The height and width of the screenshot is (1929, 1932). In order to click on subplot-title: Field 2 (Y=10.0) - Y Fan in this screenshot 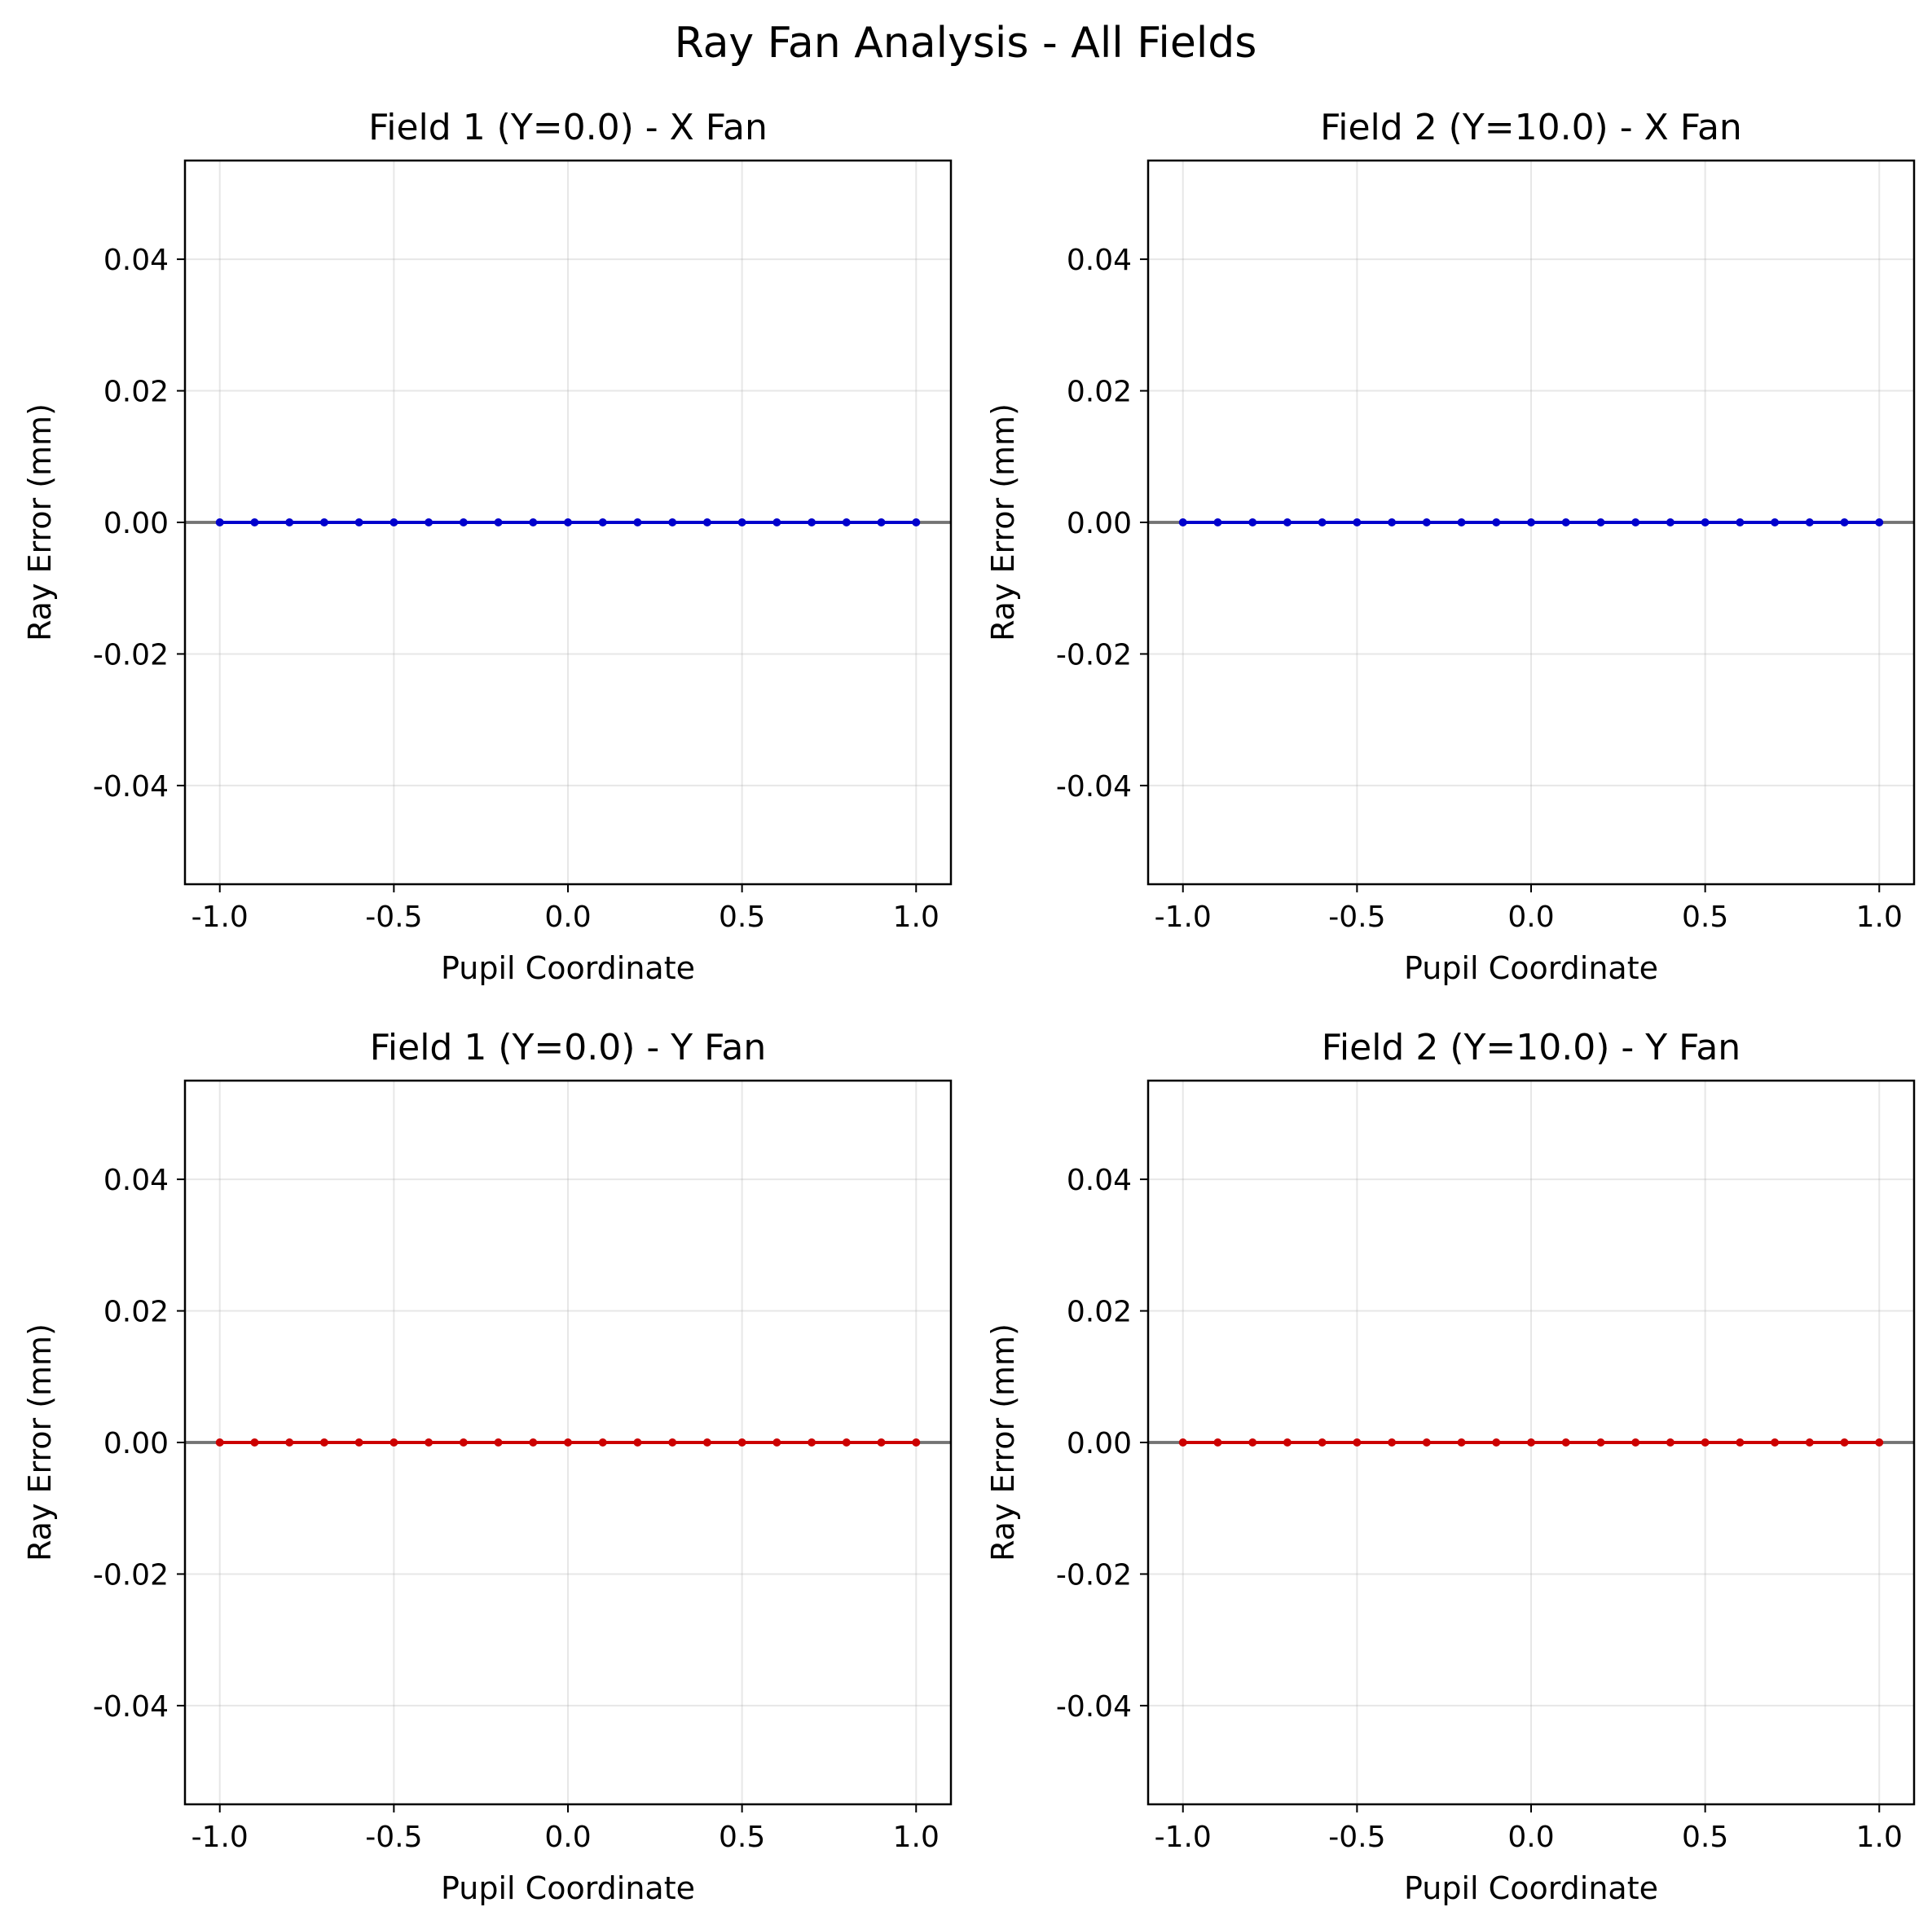, I will do `click(1531, 1047)`.